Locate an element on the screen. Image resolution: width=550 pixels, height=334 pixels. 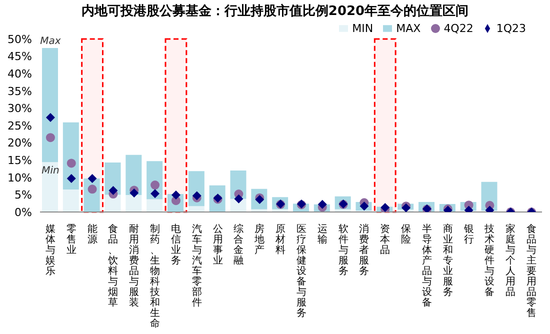
x-tick-label: 汽车与汽车零部件 is located at coordinates (197, 265).